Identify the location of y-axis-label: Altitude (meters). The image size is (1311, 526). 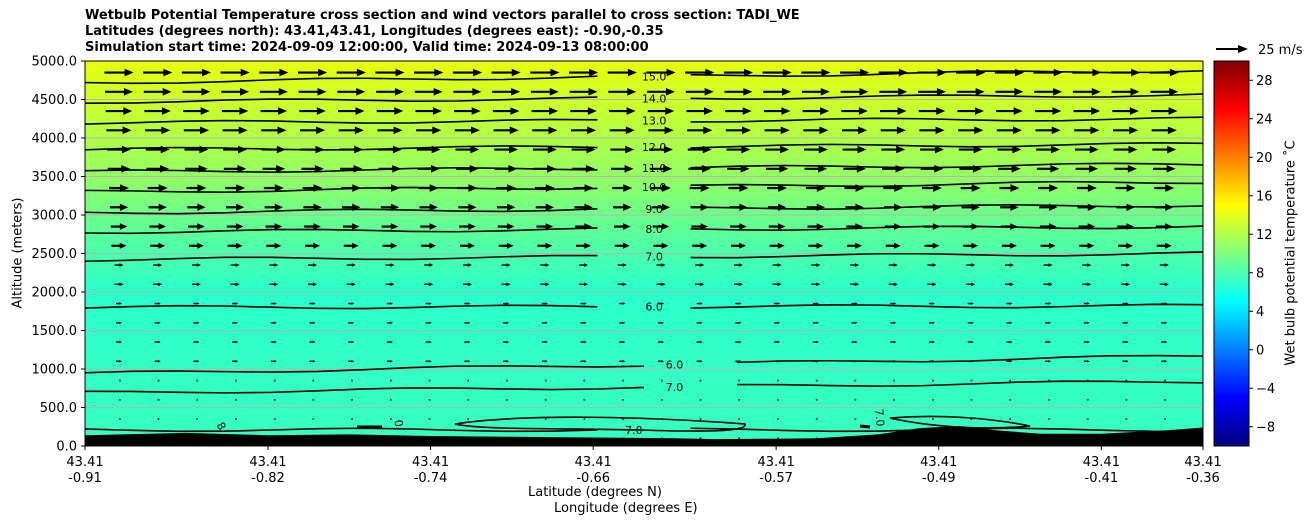
(18, 253).